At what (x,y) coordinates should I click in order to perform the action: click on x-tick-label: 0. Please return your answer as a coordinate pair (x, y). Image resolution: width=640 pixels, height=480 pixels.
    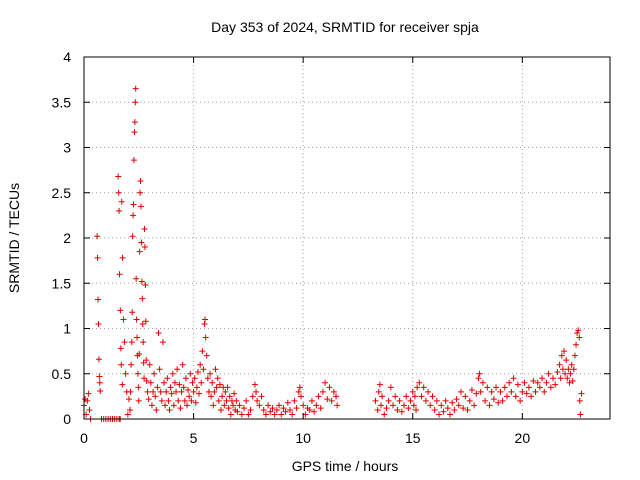
    Looking at the image, I should click on (84, 438).